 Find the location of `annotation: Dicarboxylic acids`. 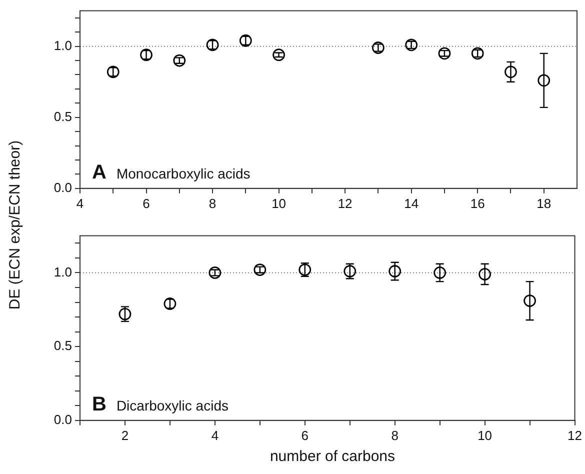

annotation: Dicarboxylic acids is located at coordinates (172, 405).